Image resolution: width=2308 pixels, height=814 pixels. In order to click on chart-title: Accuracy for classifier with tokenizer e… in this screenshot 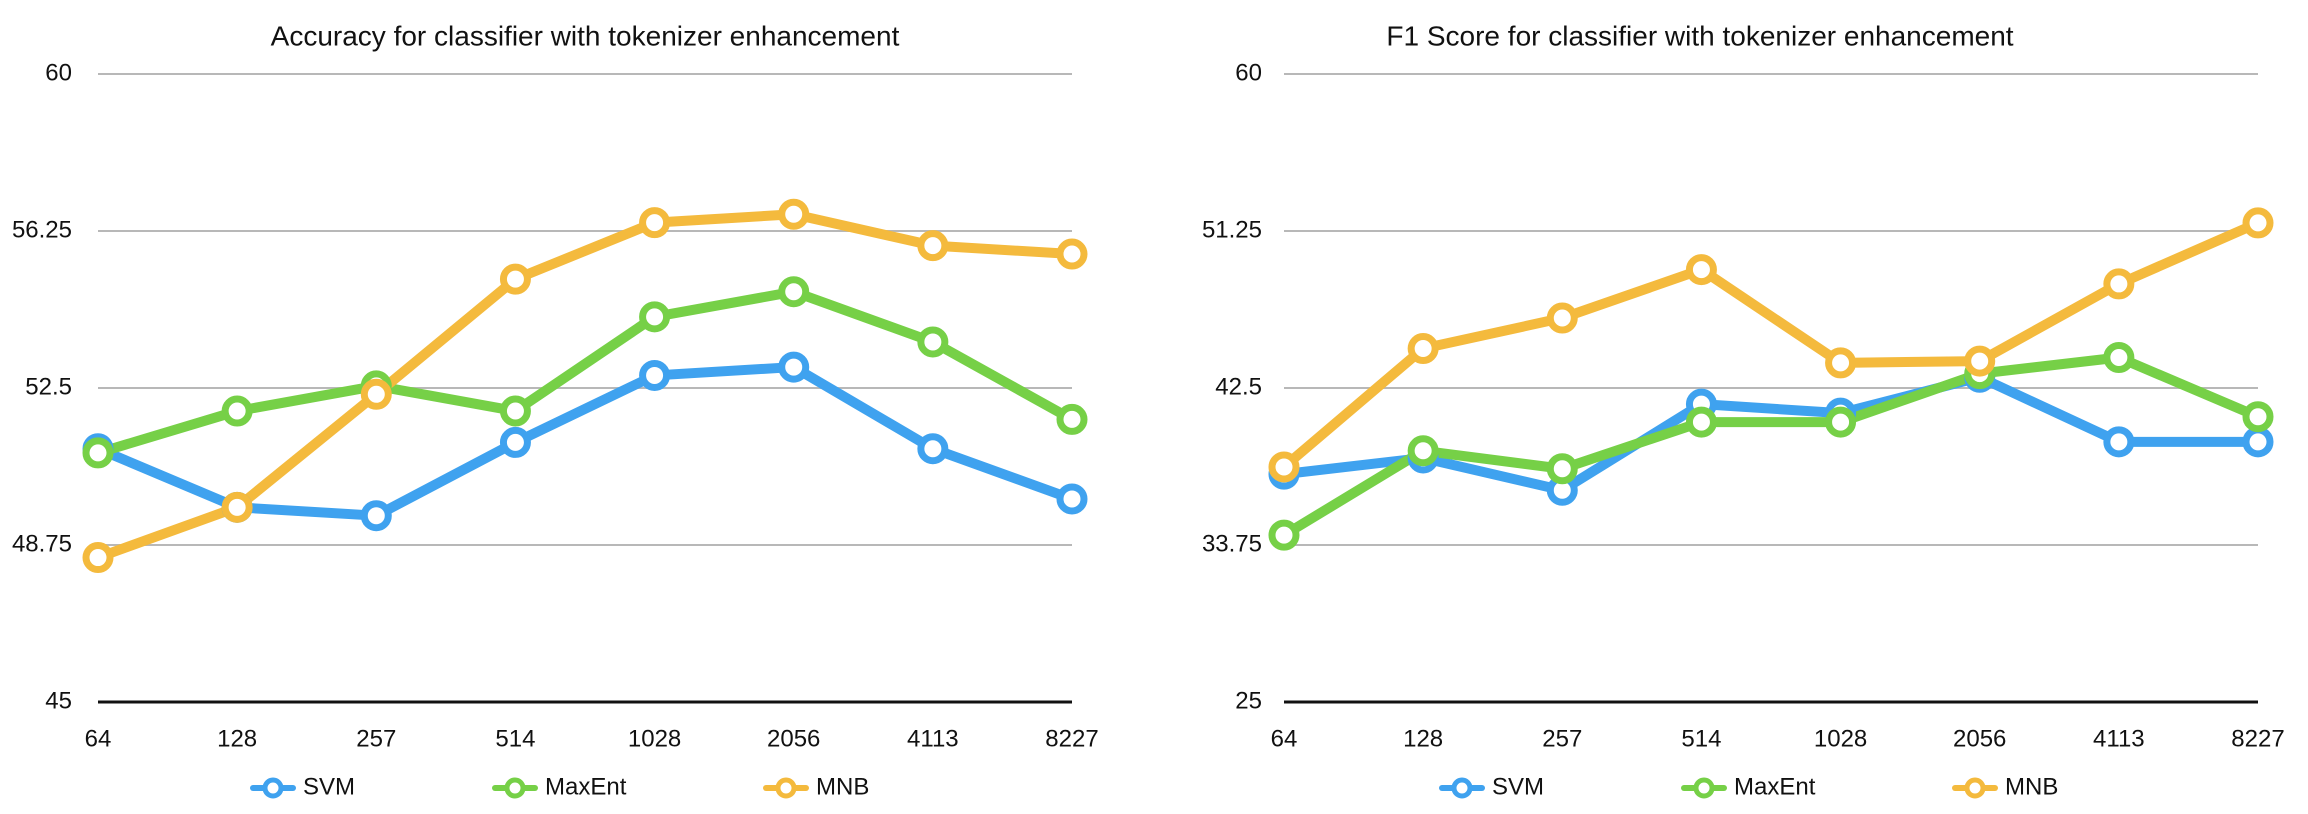, I will do `click(585, 35)`.